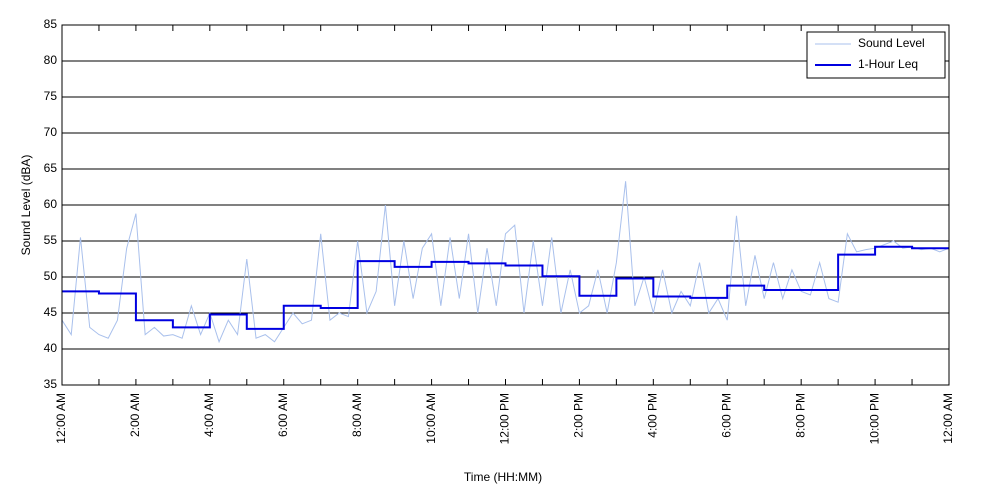 This screenshot has width=1000, height=500. I want to click on y-tick-label: 70, so click(51, 132).